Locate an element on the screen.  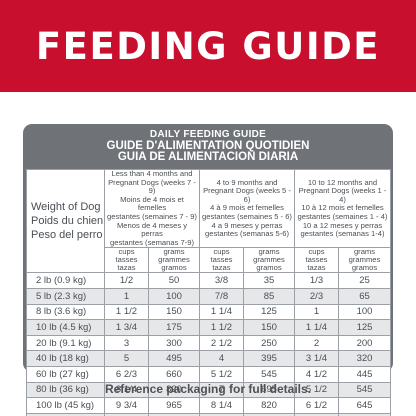
age-line: 4 à 9 mois et femelles is located at coordinates (247, 208).